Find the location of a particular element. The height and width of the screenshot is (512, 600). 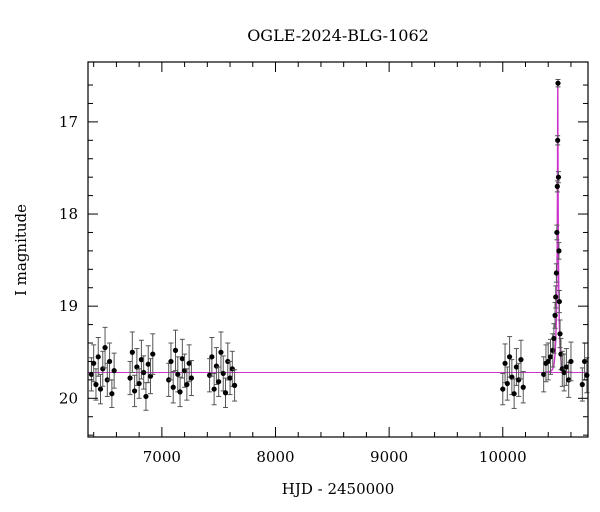

y-tick-label: 19 is located at coordinates (68, 306).